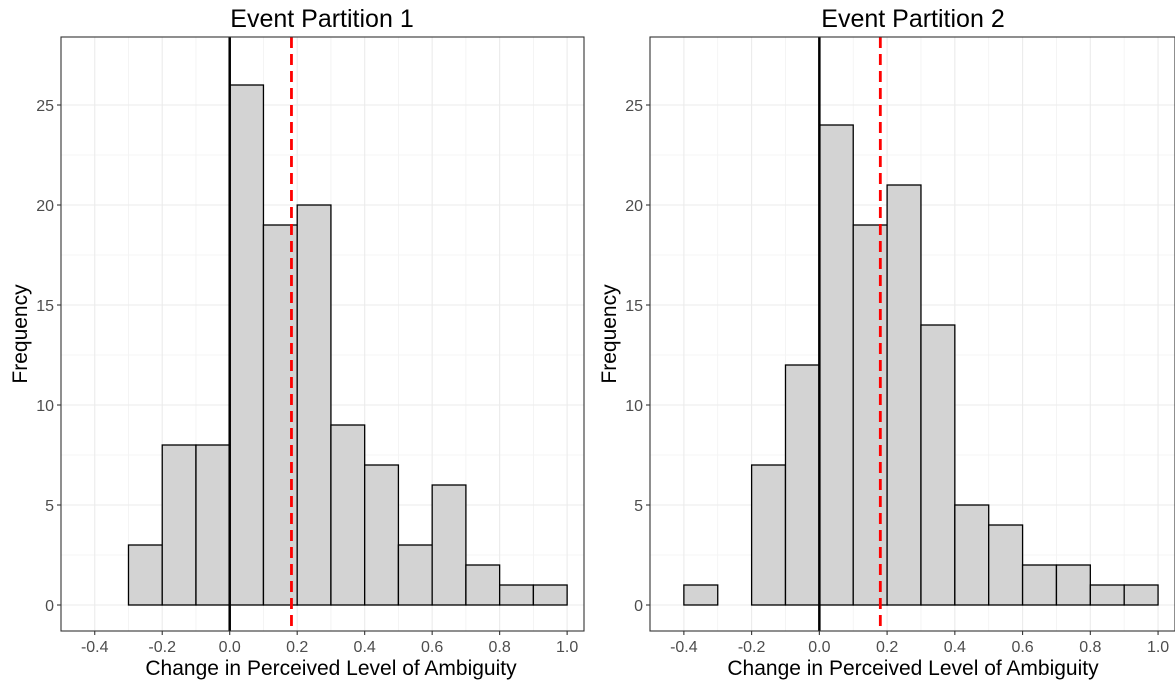  I want to click on chart-title: Event Partition 2, so click(912, 19).